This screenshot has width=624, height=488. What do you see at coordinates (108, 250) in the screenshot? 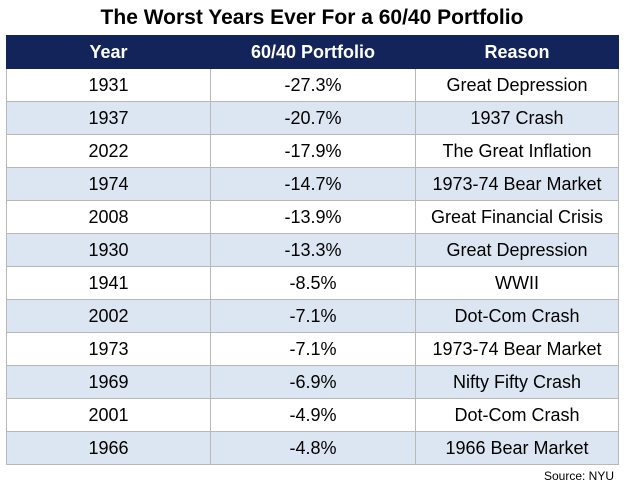
I see `year-cell: 1930` at bounding box center [108, 250].